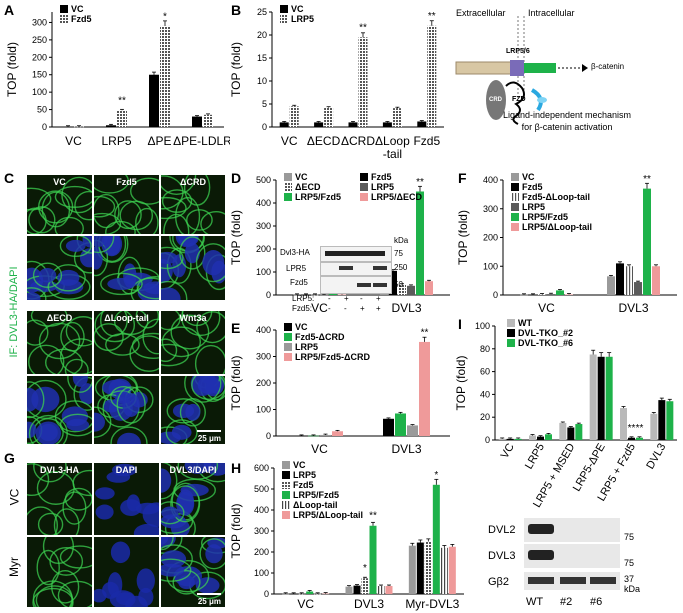 The height and width of the screenshot is (613, 683). I want to click on blot-i-marker: 75, so click(629, 563).